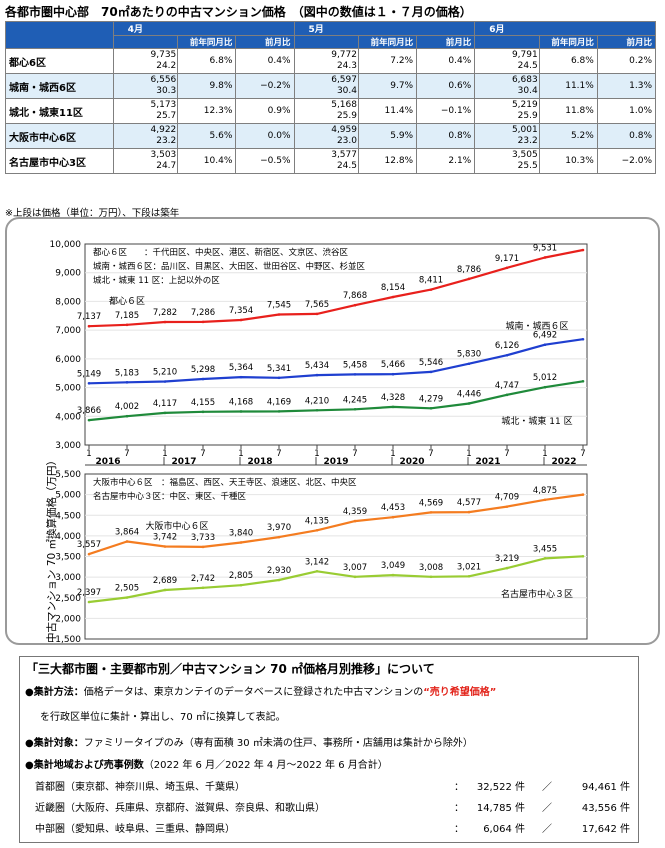 The height and width of the screenshot is (848, 665). What do you see at coordinates (207, 161) in the screenshot?
I see `yoy-change: 10.4%` at bounding box center [207, 161].